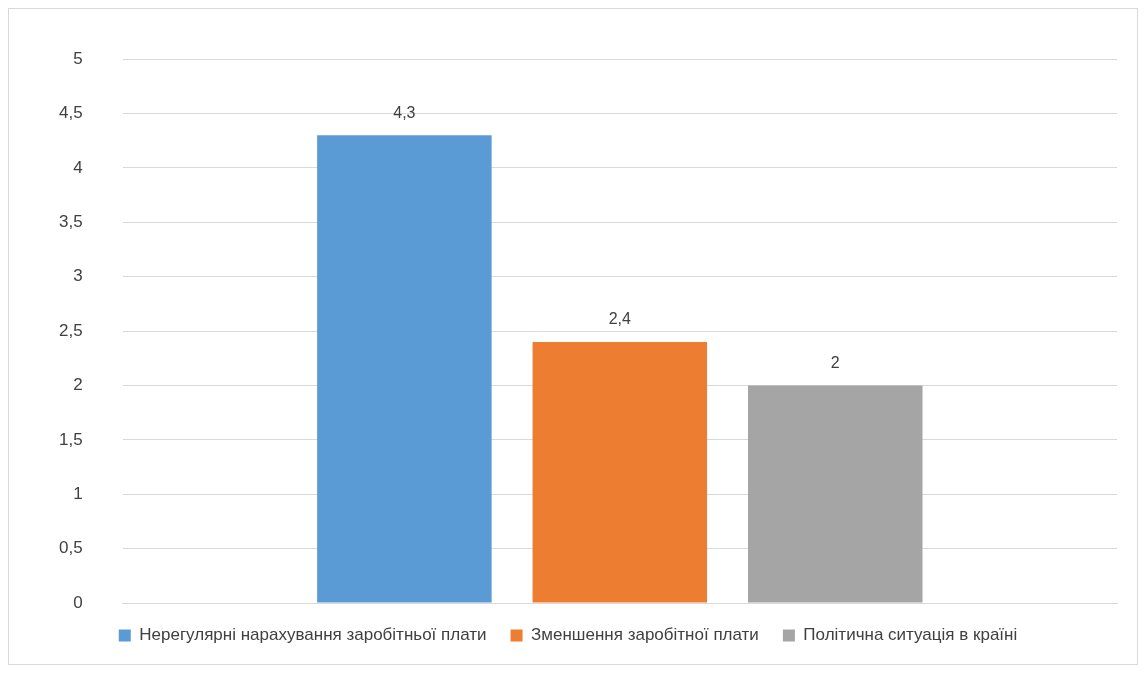 Image resolution: width=1147 pixels, height=675 pixels. What do you see at coordinates (70, 548) in the screenshot?
I see `y-tick-label: 0,5` at bounding box center [70, 548].